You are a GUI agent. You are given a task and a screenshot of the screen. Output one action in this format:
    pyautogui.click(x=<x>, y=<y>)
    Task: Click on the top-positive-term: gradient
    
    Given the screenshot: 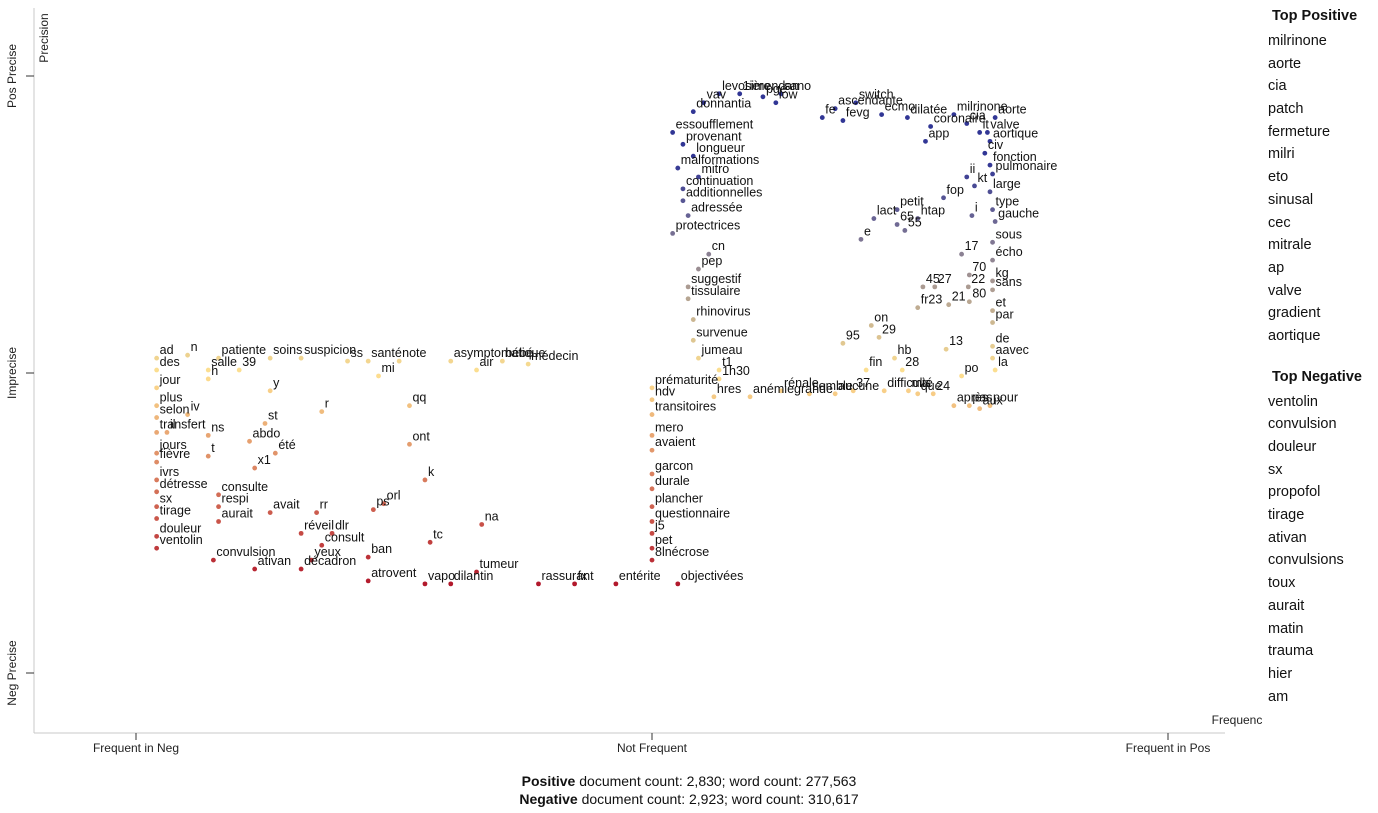 What is the action you would take?
    pyautogui.click(x=1294, y=313)
    